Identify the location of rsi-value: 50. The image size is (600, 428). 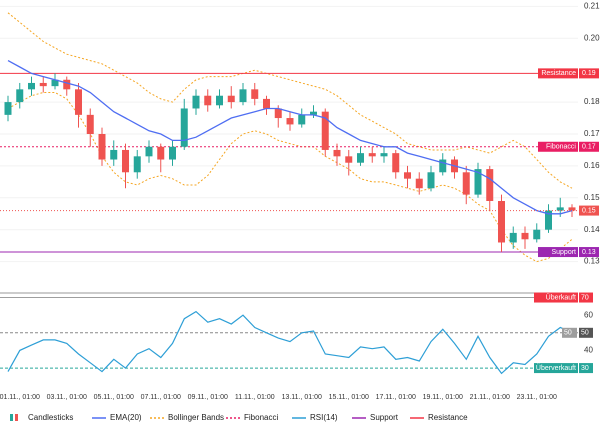
(568, 333).